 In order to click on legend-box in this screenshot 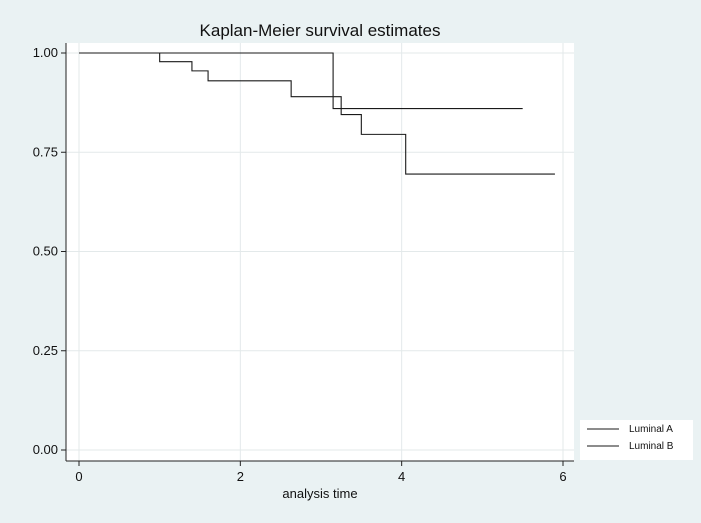, I will do `click(636, 440)`.